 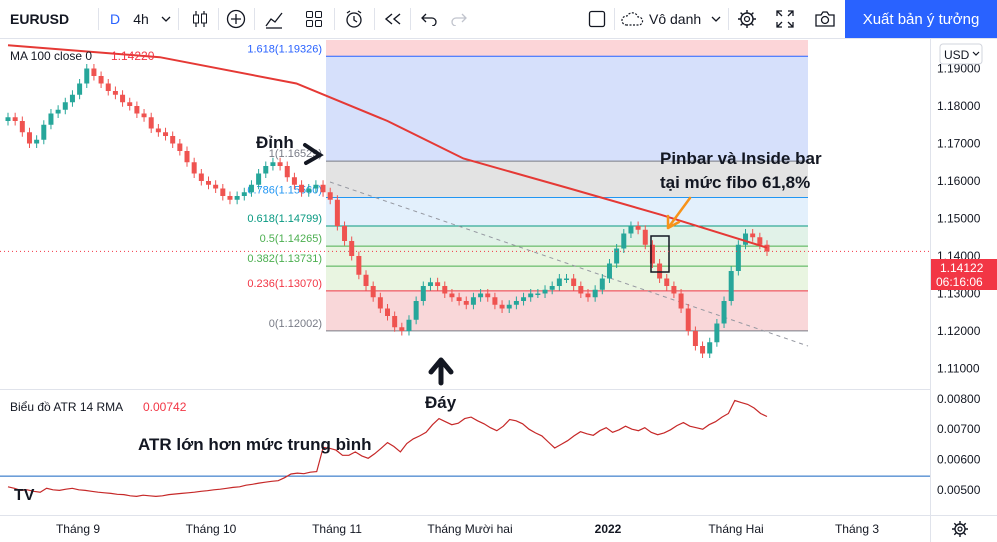 What do you see at coordinates (236, 19) in the screenshot?
I see `add-indicator-button` at bounding box center [236, 19].